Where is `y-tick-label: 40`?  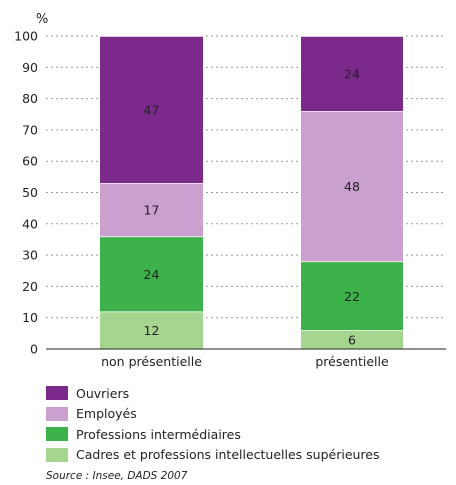
y-tick-label: 40 is located at coordinates (30, 223).